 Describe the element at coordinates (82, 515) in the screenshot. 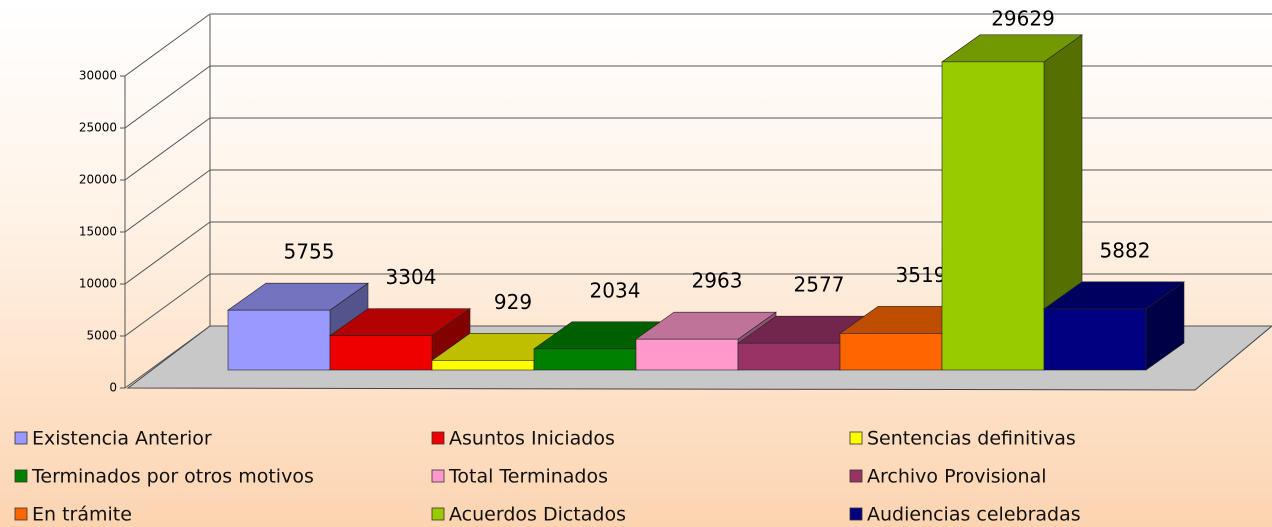

I see `legend-label: En trámite` at that location.